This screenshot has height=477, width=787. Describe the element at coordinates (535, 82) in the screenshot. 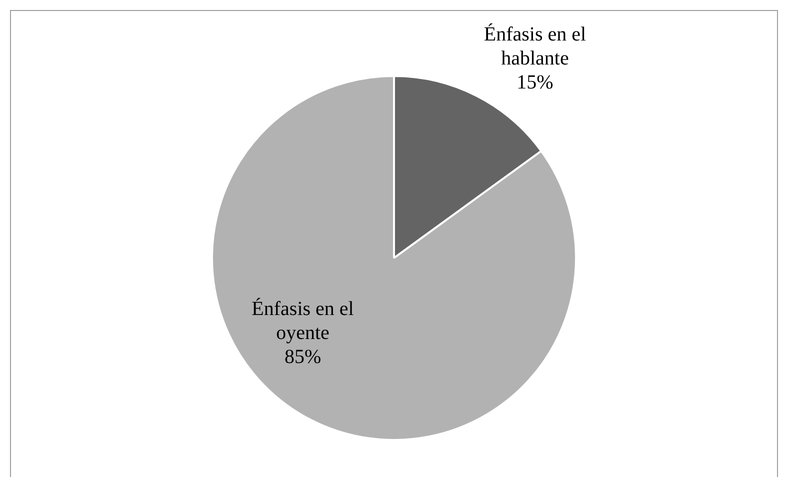

I see `data-label: 15%` at that location.